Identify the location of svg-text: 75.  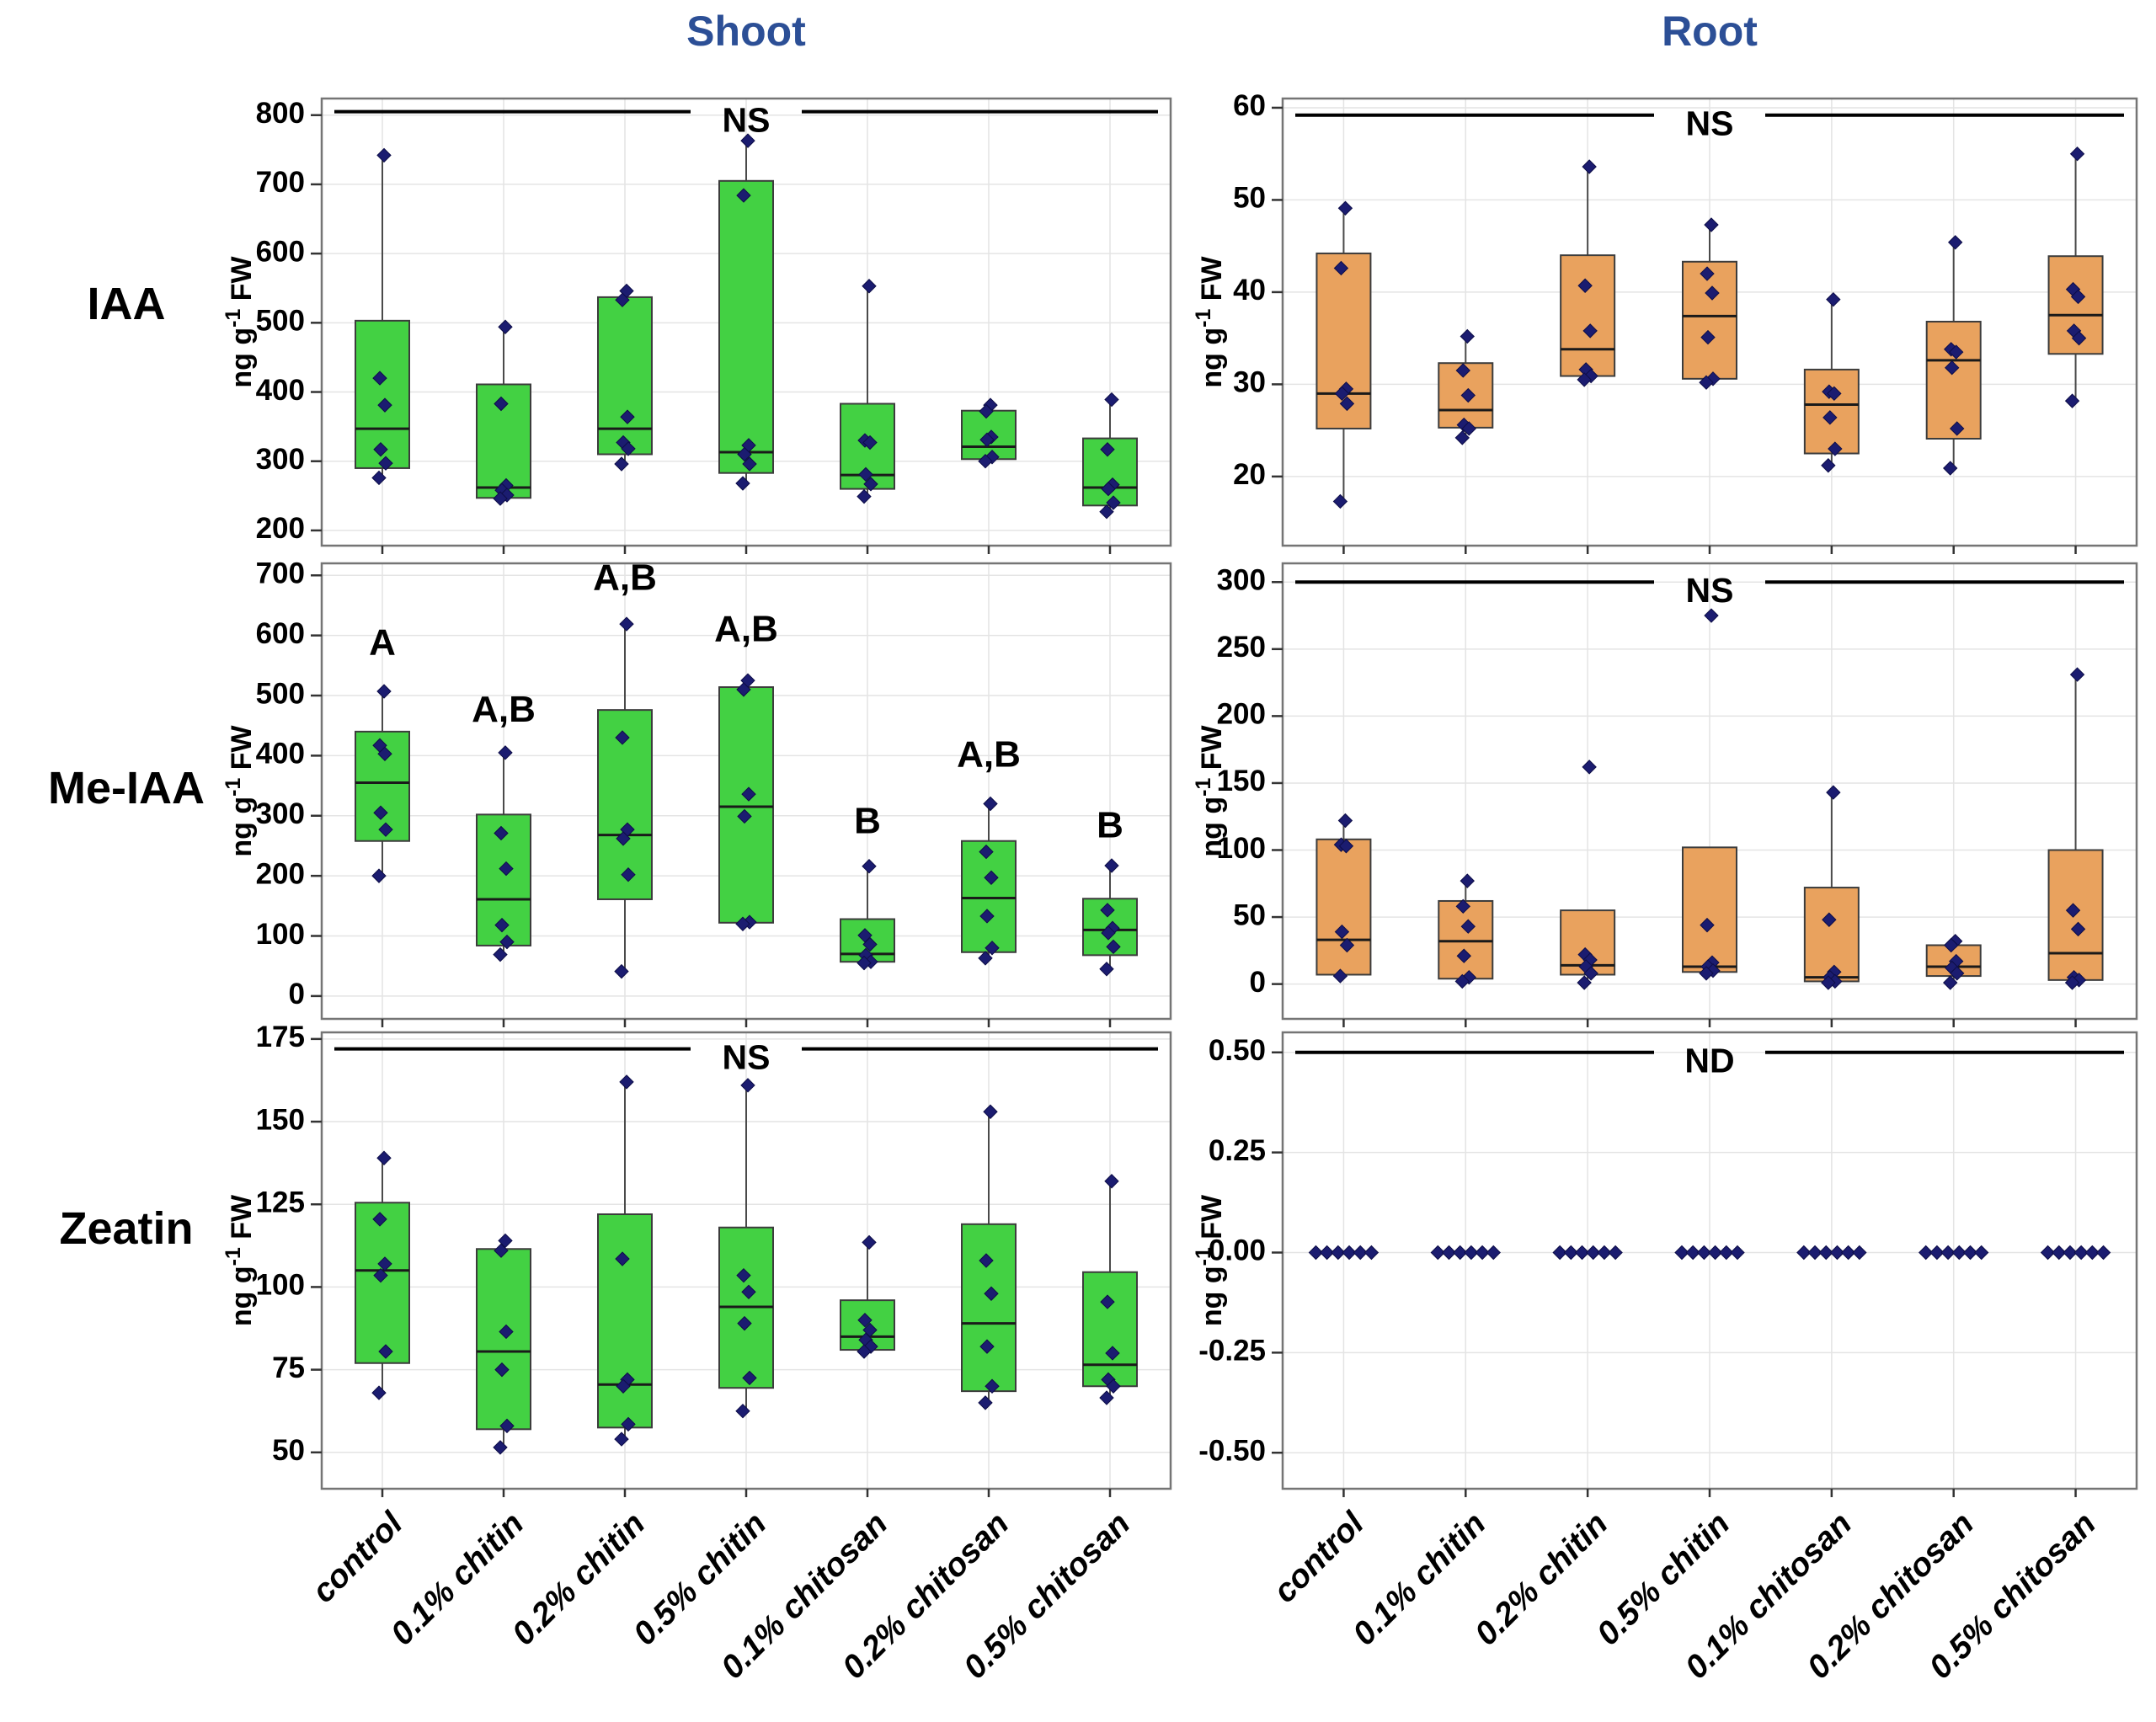
(288, 1367).